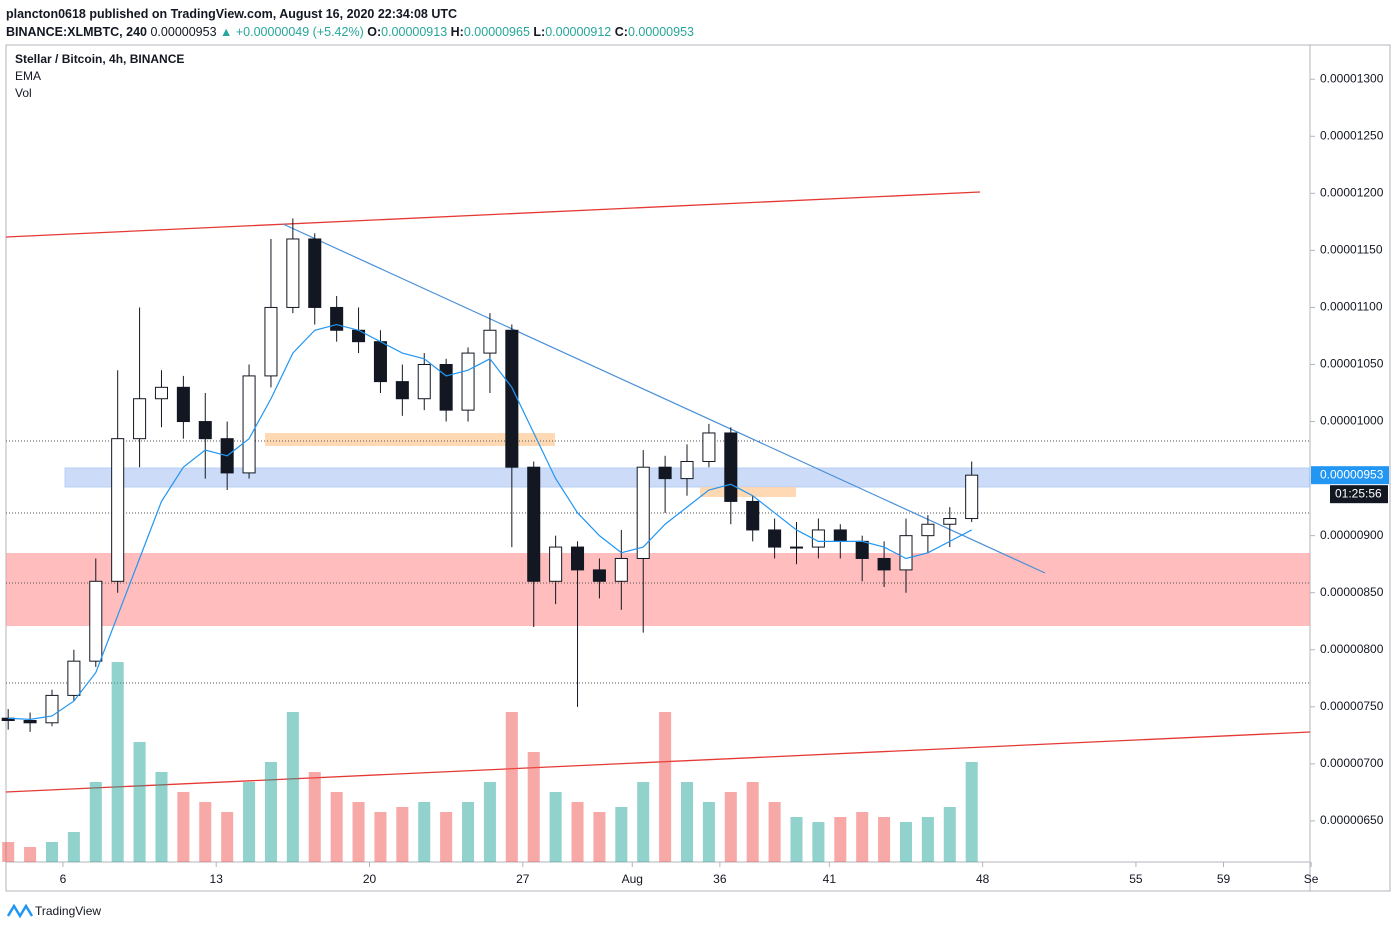 This screenshot has height=930, width=1397. Describe the element at coordinates (1352, 421) in the screenshot. I see `y-tick-label: 0.00001000` at that location.